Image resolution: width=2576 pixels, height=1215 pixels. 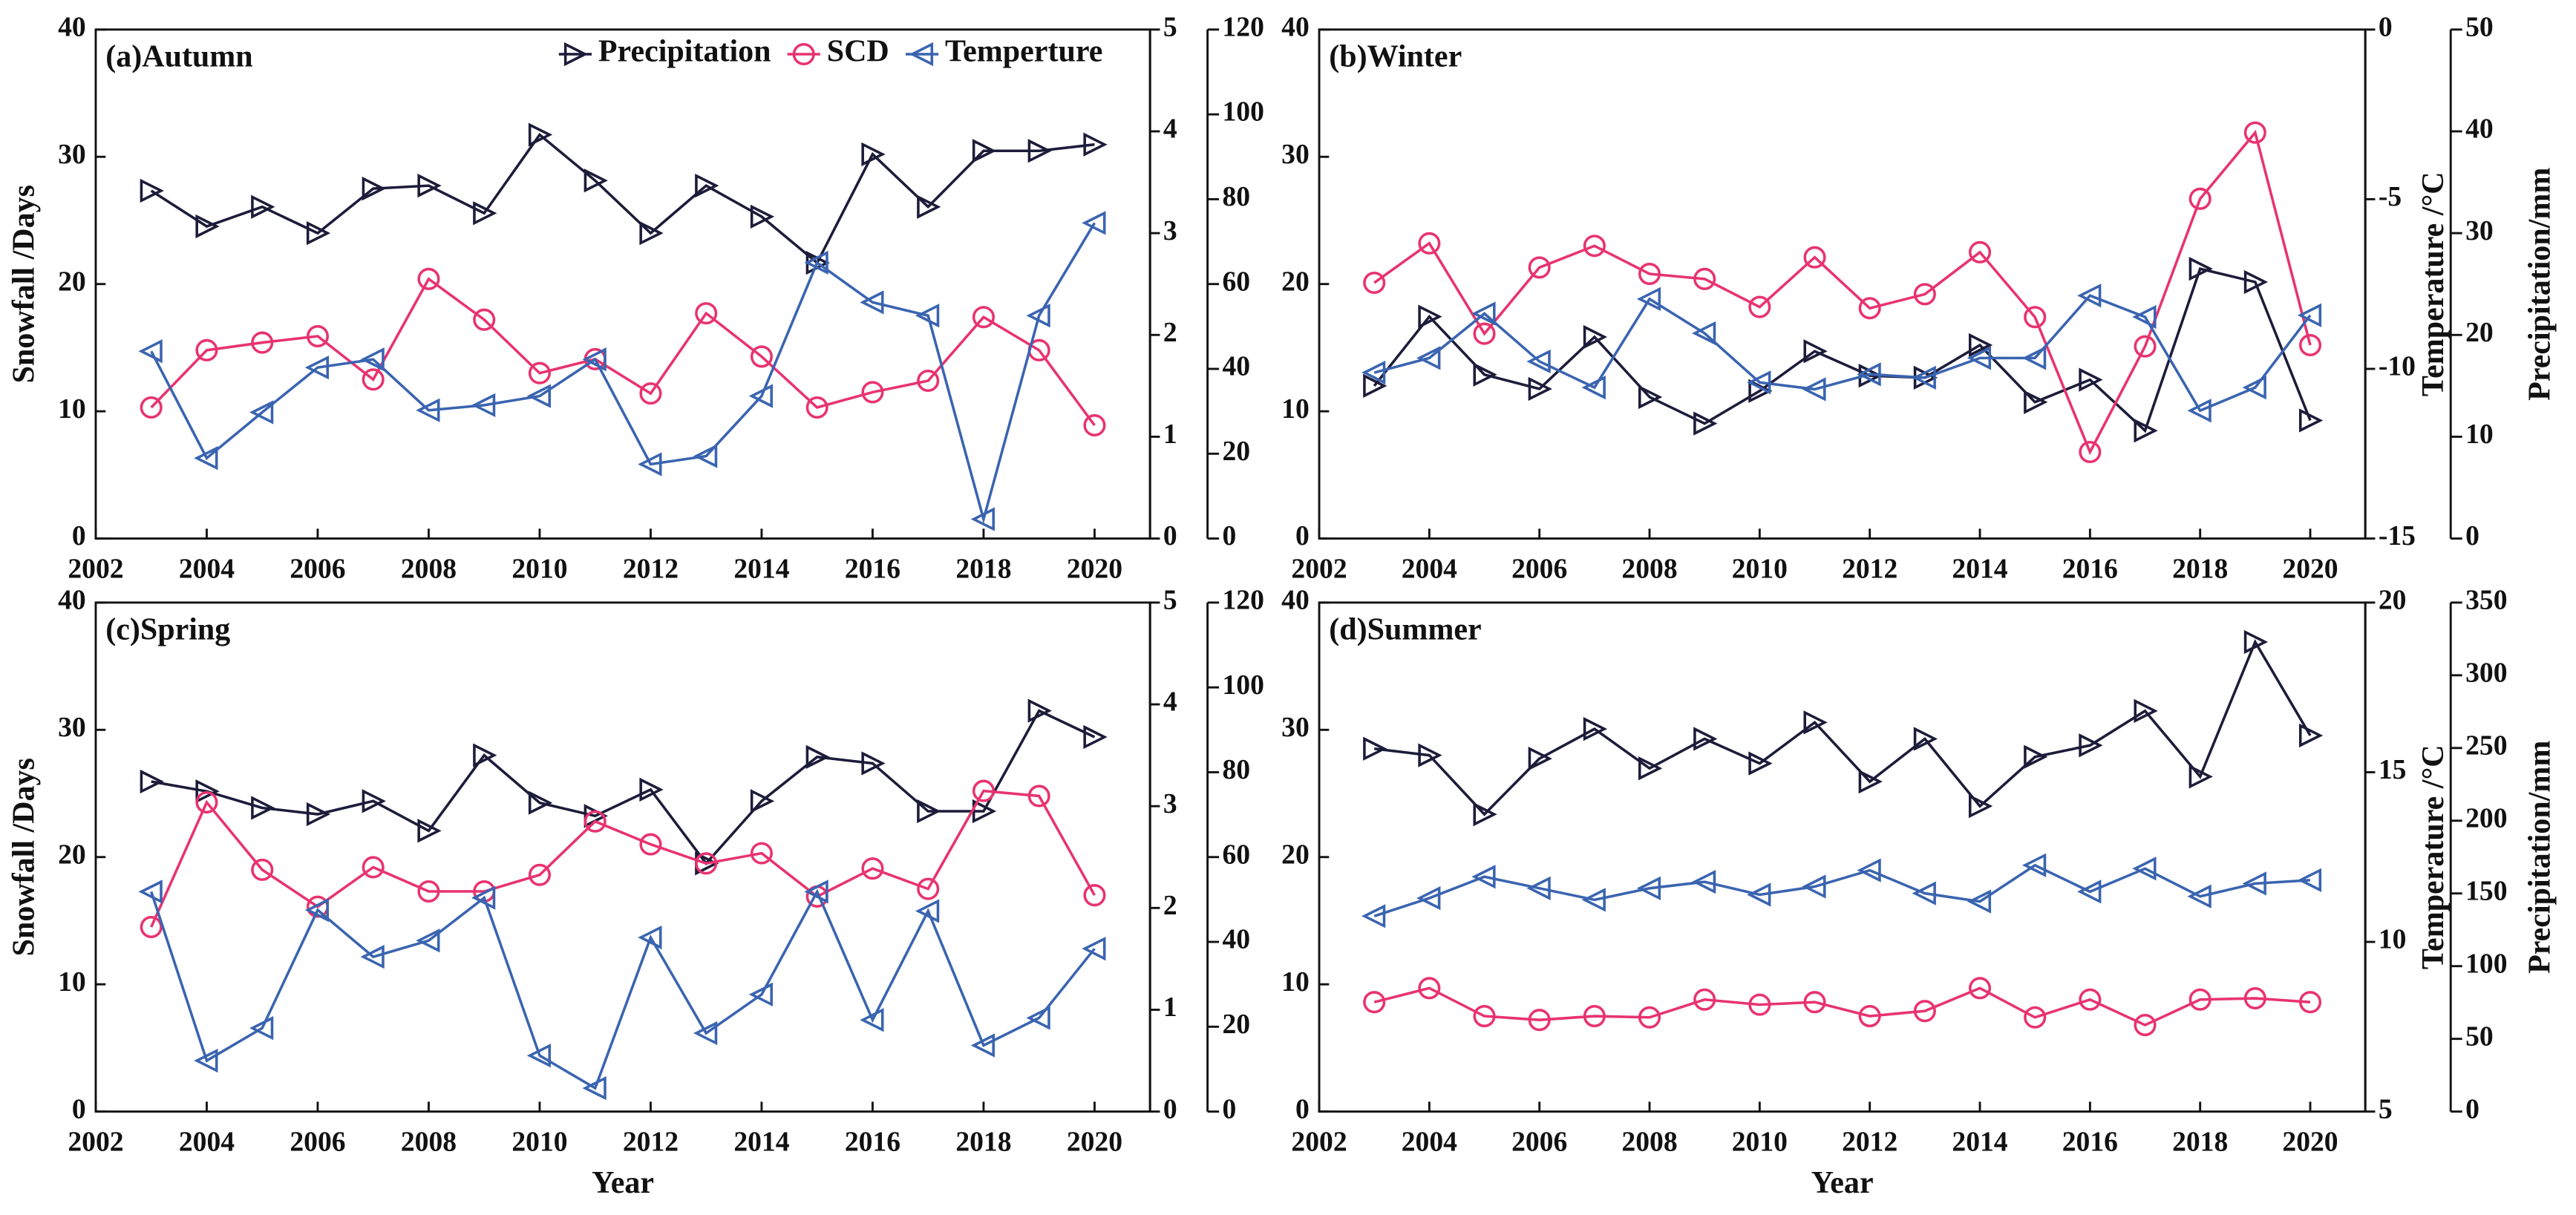 What do you see at coordinates (1243, 112) in the screenshot?
I see `y3-tick-label: 100` at bounding box center [1243, 112].